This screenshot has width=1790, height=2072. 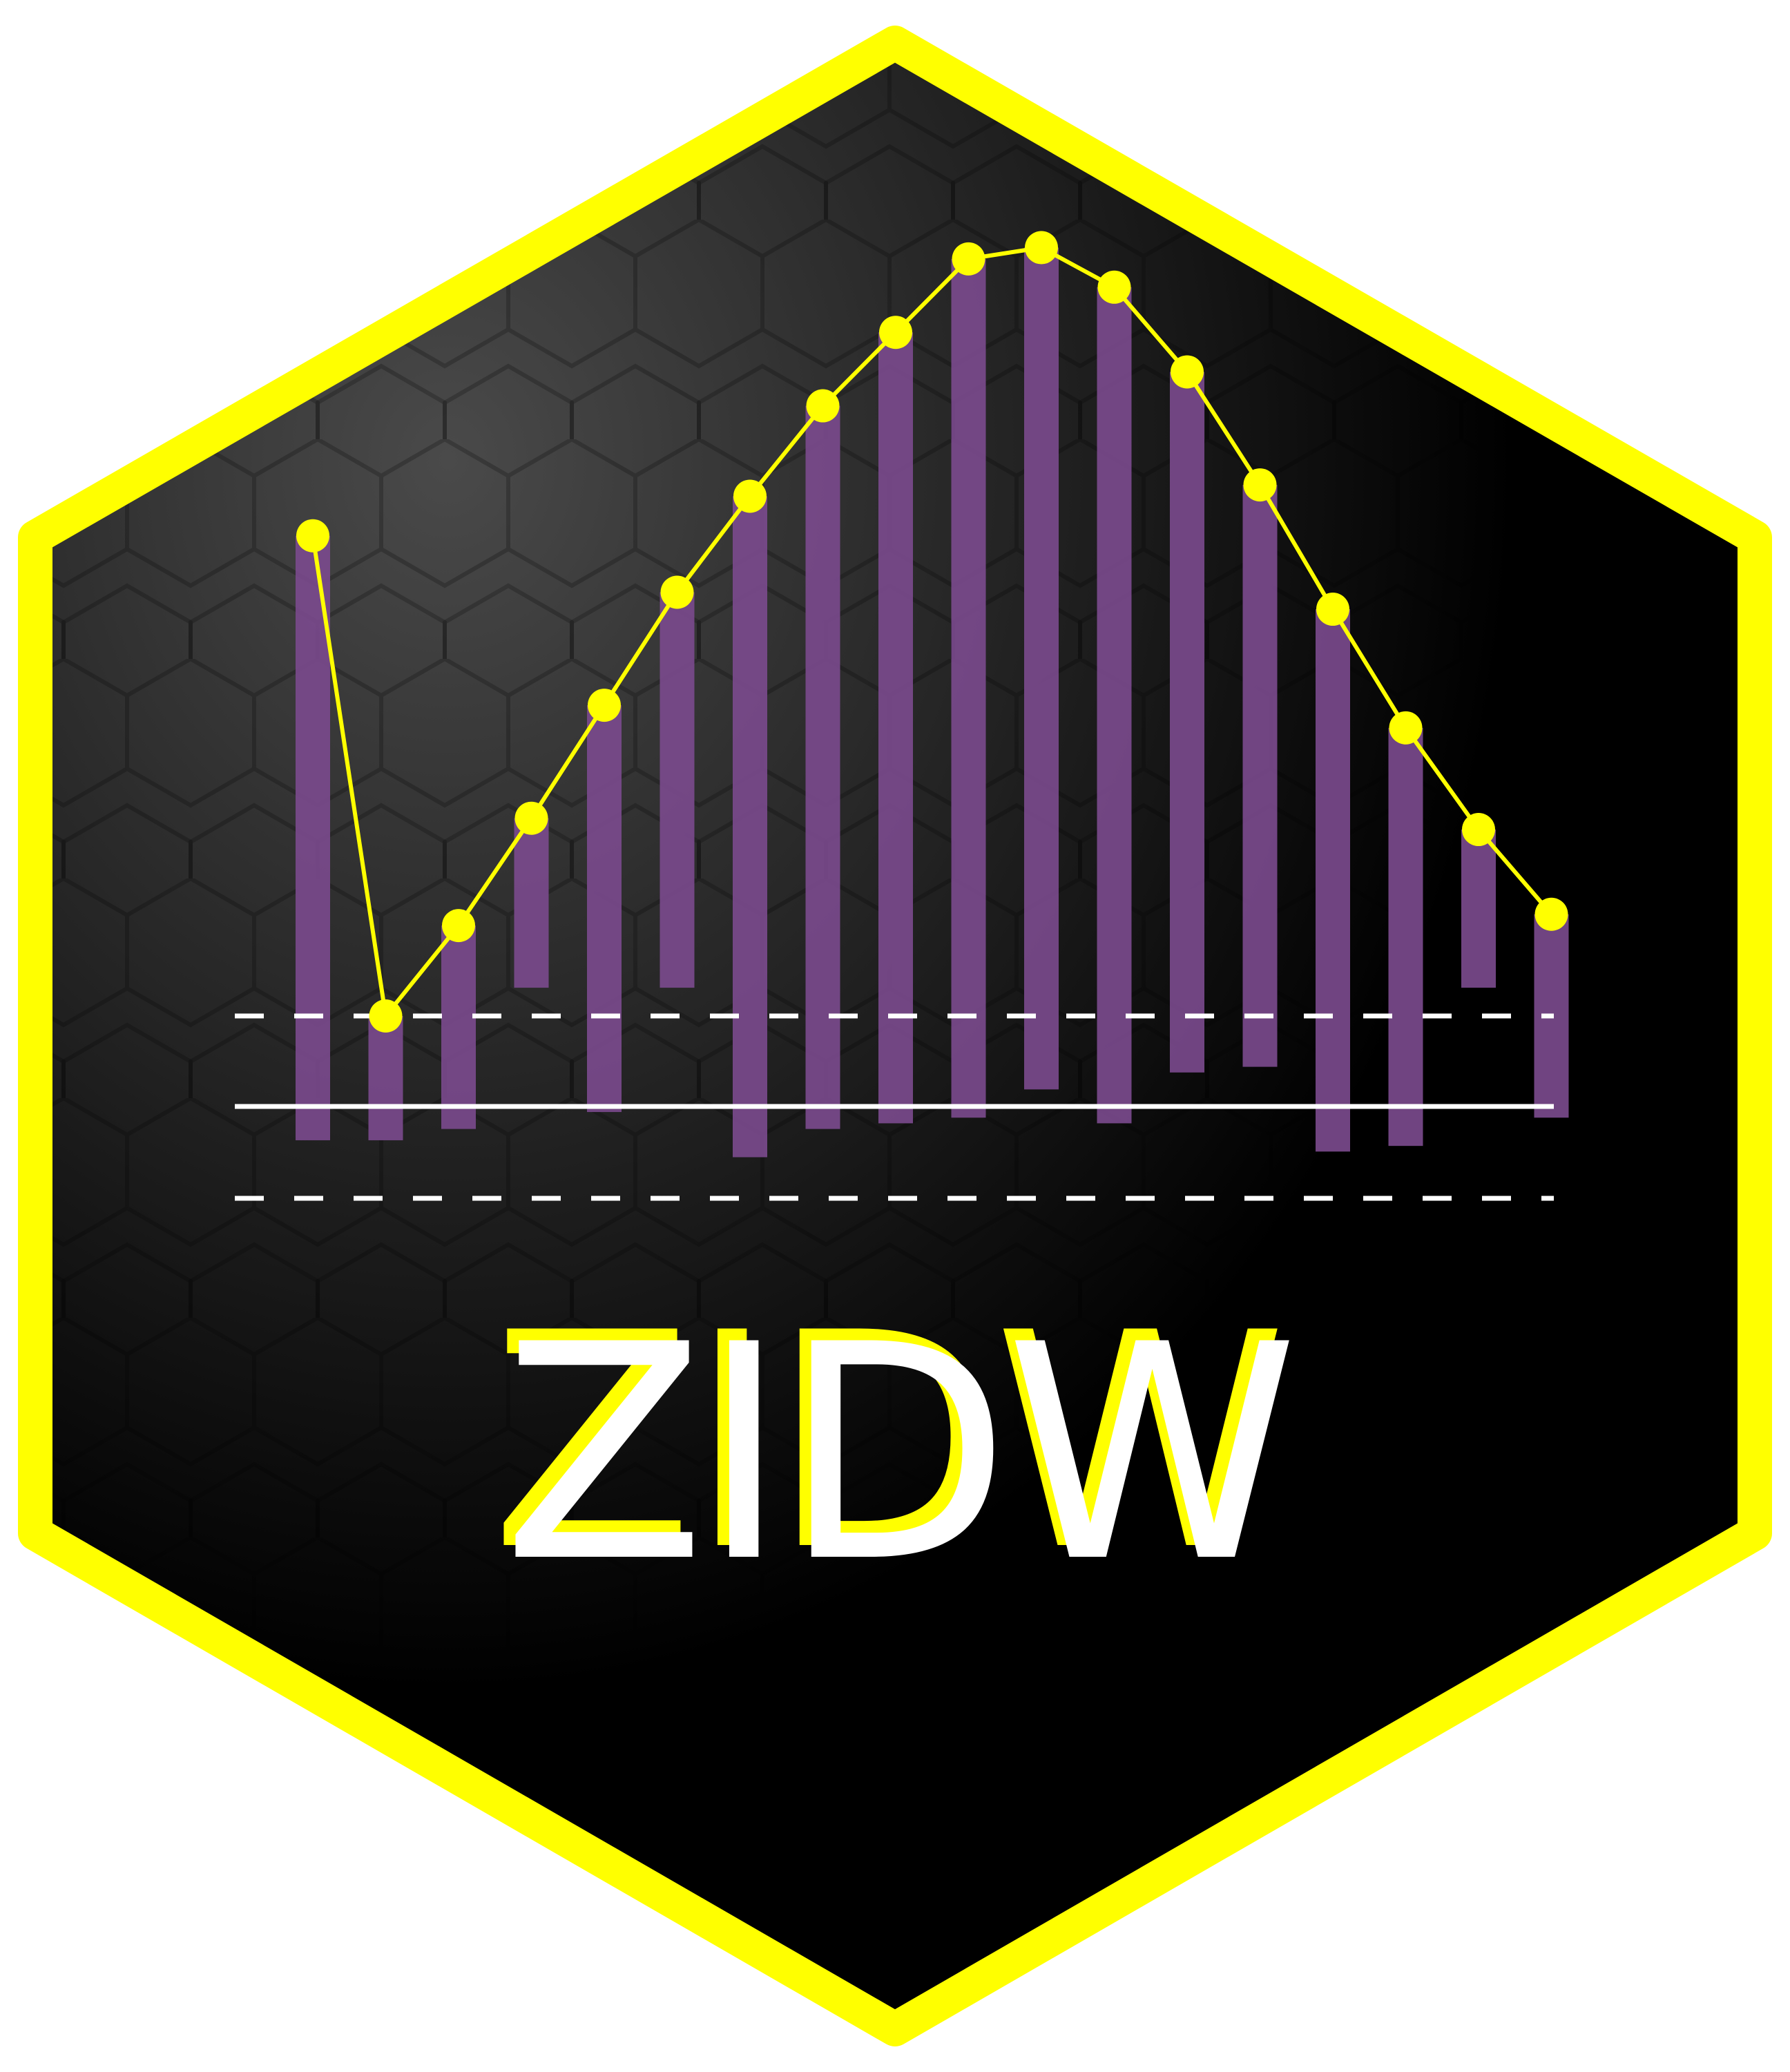 I want to click on wordmark-text: ZIDW, so click(x=897, y=1454).